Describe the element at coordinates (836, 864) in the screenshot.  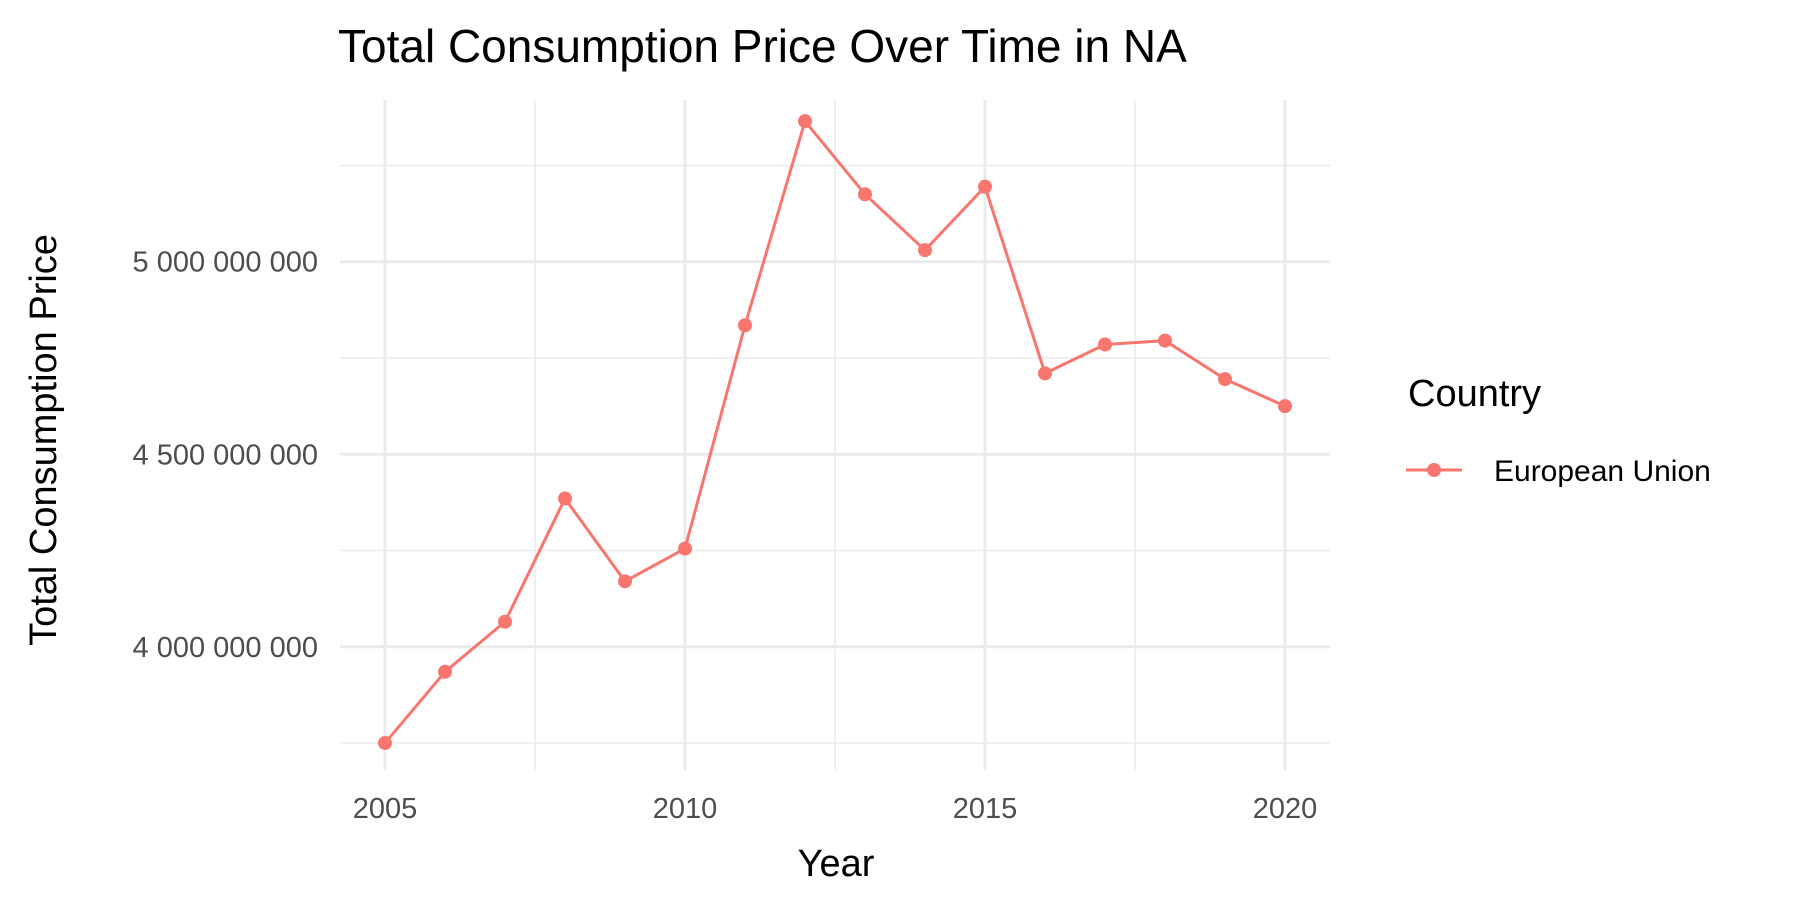
I see `x-axis-title: Year` at that location.